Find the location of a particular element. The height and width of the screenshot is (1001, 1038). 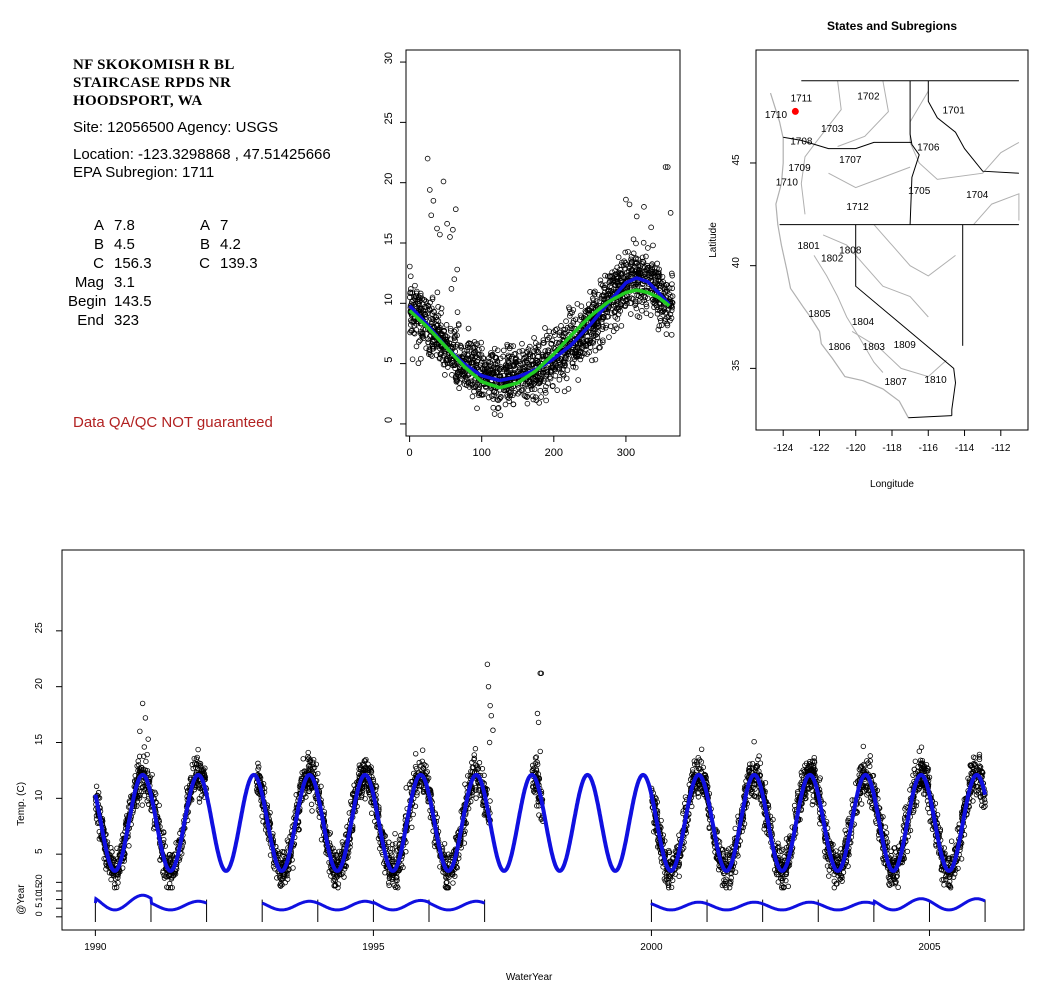

x-tick-label: 100 is located at coordinates (482, 453).